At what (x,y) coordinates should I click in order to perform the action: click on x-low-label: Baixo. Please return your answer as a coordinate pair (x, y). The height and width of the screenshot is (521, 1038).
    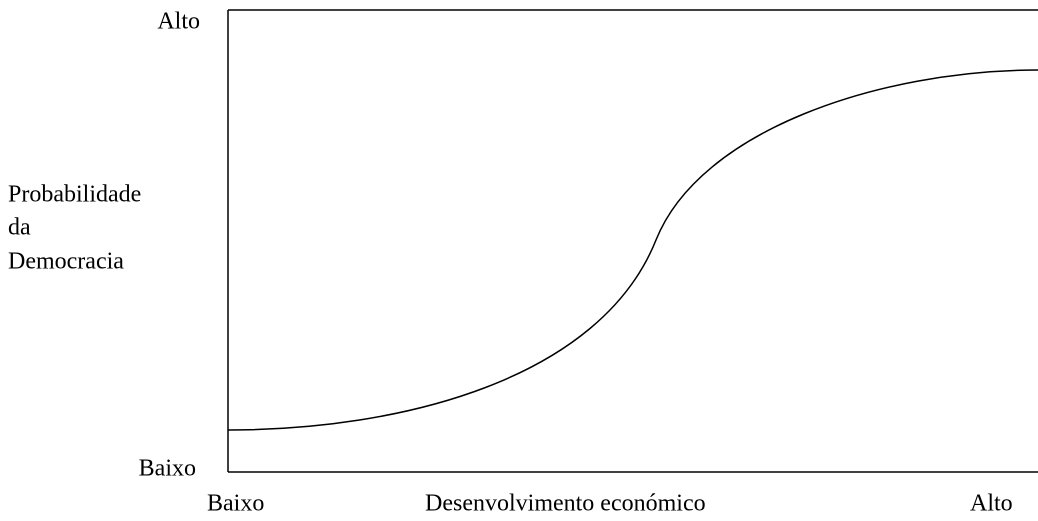
    Looking at the image, I should click on (235, 504).